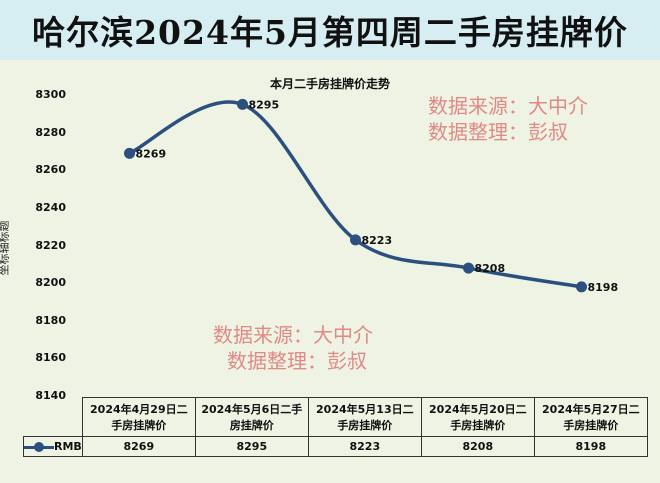  What do you see at coordinates (364, 417) in the screenshot?
I see `category-header-cell: 2024年5月13日二 手房挂牌价` at bounding box center [364, 417].